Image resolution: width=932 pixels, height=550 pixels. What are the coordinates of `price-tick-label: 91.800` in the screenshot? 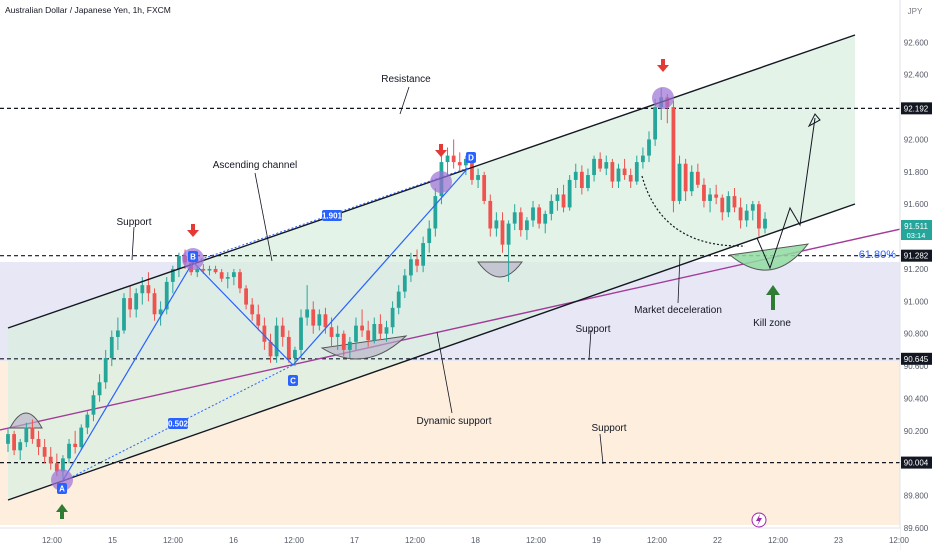 It's located at (916, 172).